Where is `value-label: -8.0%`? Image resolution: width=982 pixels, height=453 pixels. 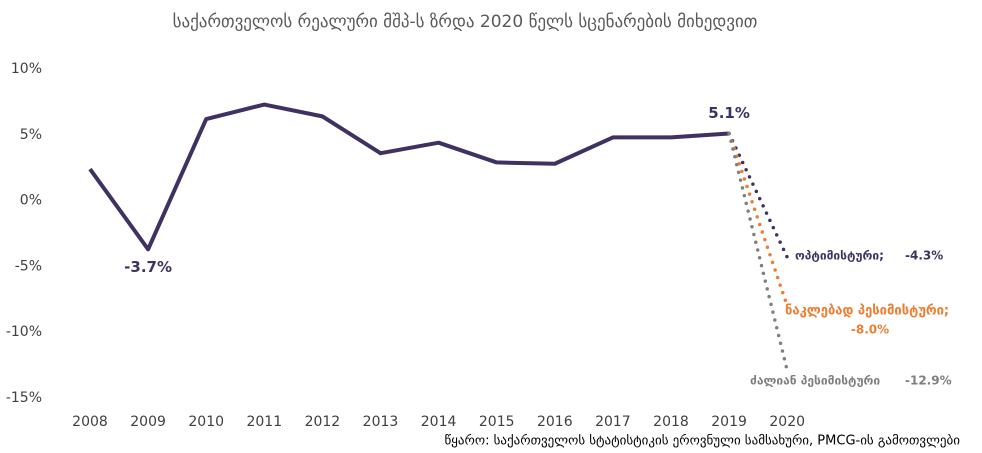
value-label: -8.0% is located at coordinates (870, 330).